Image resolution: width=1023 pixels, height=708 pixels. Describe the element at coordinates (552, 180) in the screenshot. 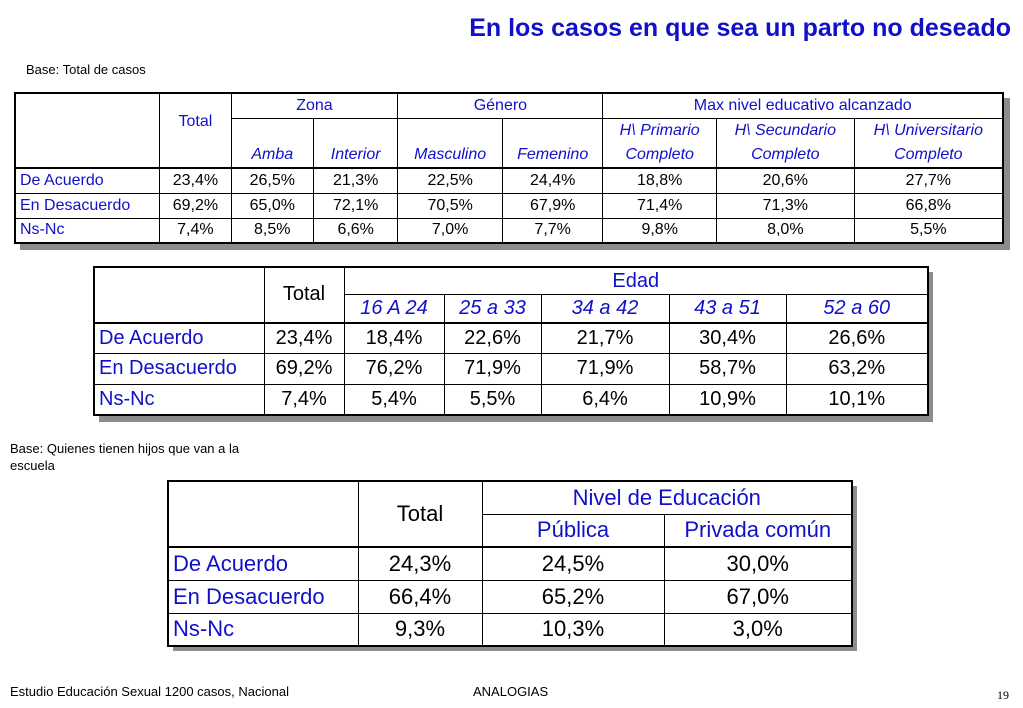

I see `cell: 24,4%` at that location.